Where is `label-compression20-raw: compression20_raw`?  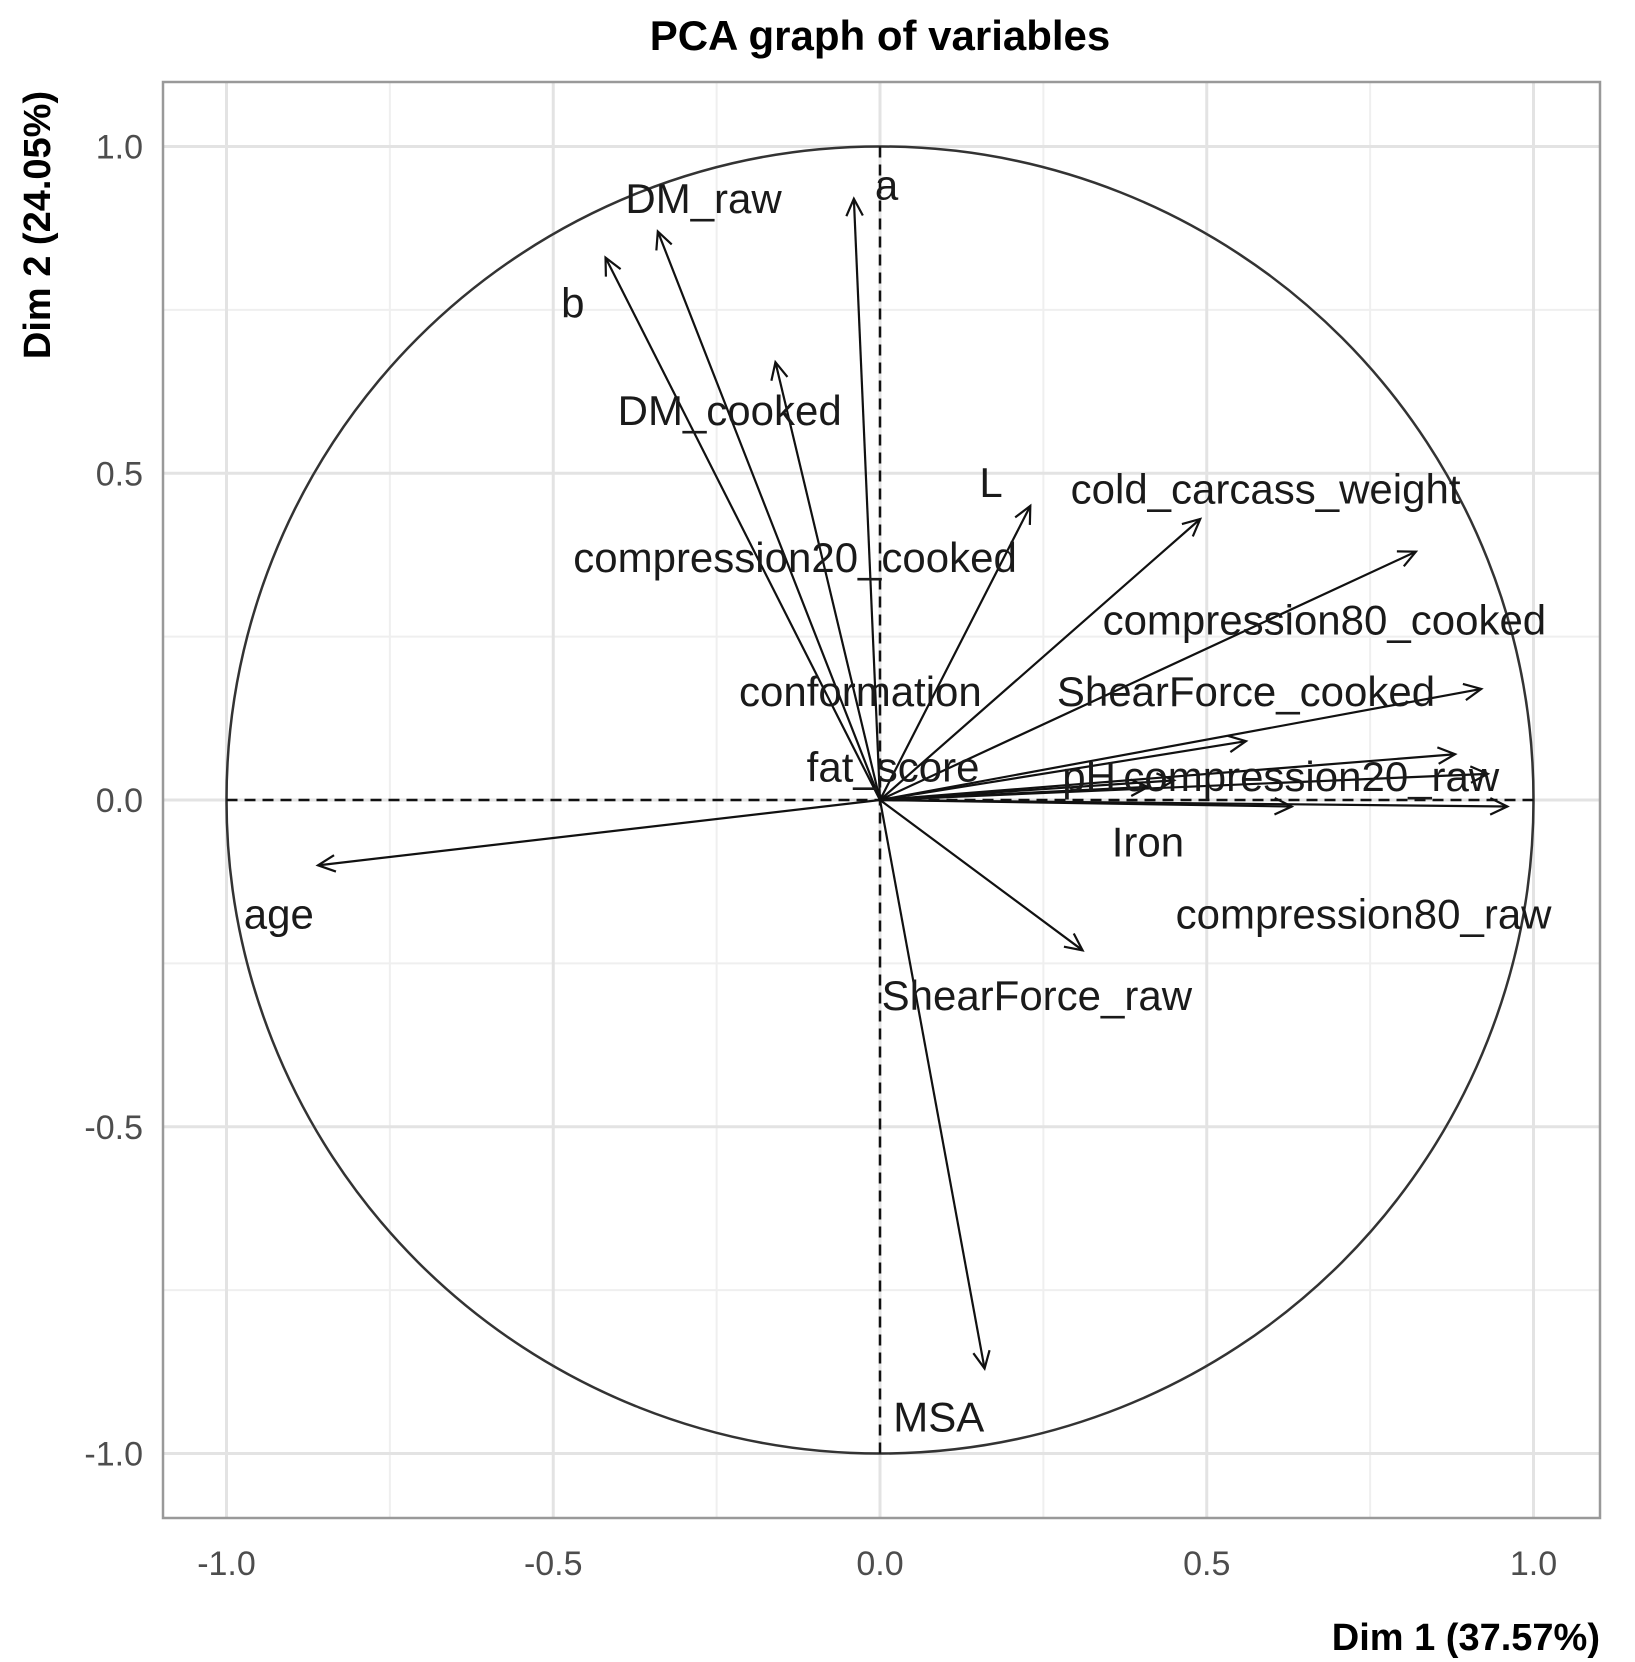 label-compression20-raw: compression20_raw is located at coordinates (1311, 776).